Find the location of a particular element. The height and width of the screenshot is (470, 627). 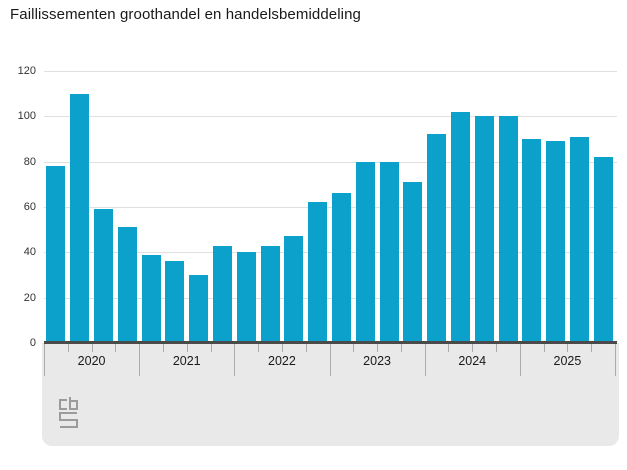

y-axis: 0 20 40 60 80 100 120 is located at coordinates (18, 207).